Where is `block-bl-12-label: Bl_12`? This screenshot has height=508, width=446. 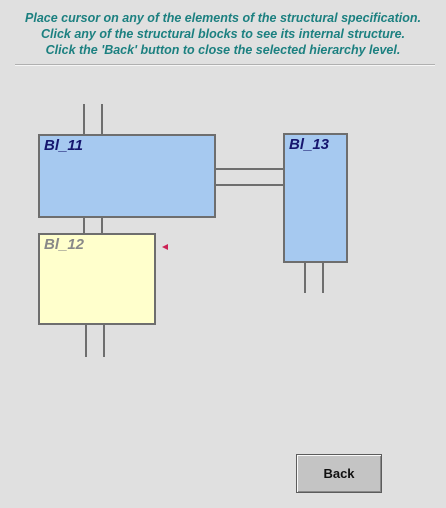
block-bl-12-label: Bl_12 is located at coordinates (64, 244).